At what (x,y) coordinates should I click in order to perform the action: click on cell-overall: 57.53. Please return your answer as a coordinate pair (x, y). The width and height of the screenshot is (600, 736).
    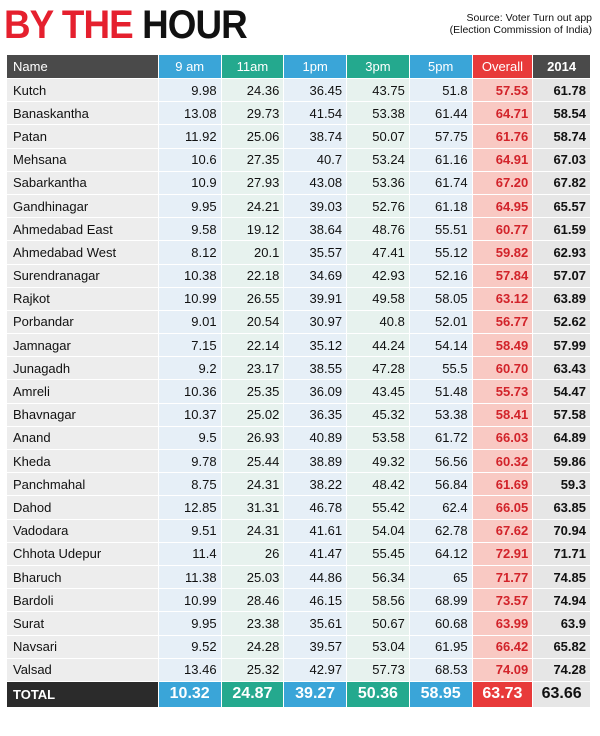
    Looking at the image, I should click on (502, 90).